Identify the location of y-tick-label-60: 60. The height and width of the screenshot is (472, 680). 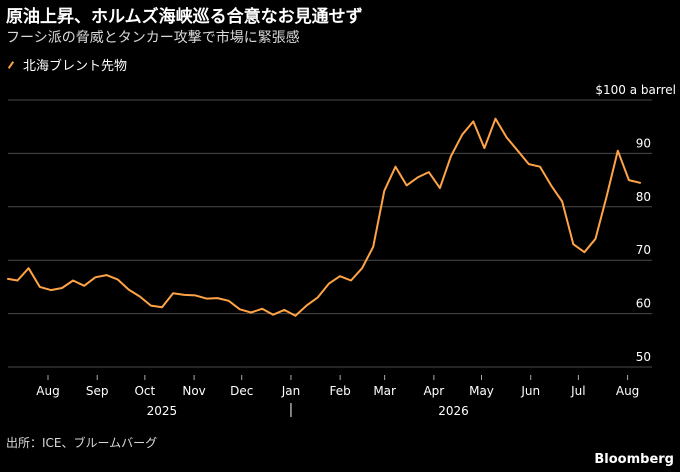
(643, 304).